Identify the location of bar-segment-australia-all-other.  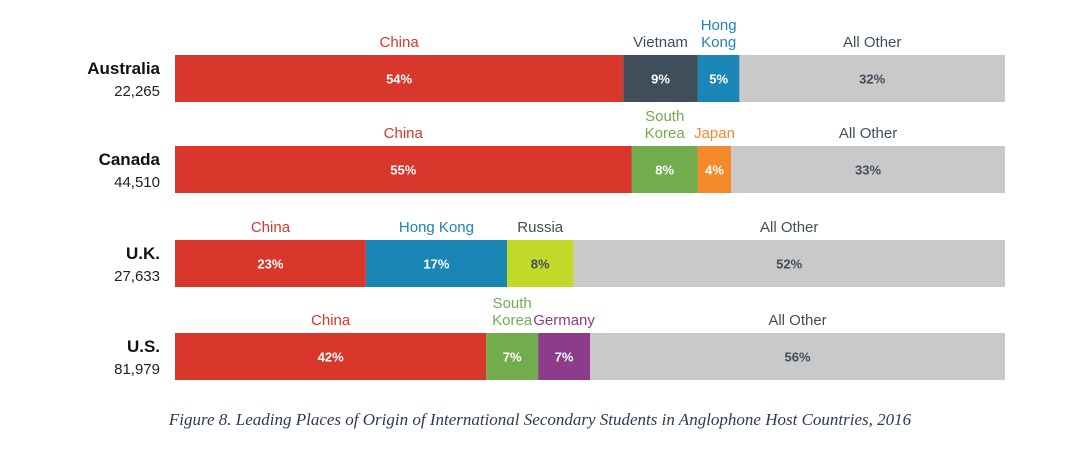
(872, 78).